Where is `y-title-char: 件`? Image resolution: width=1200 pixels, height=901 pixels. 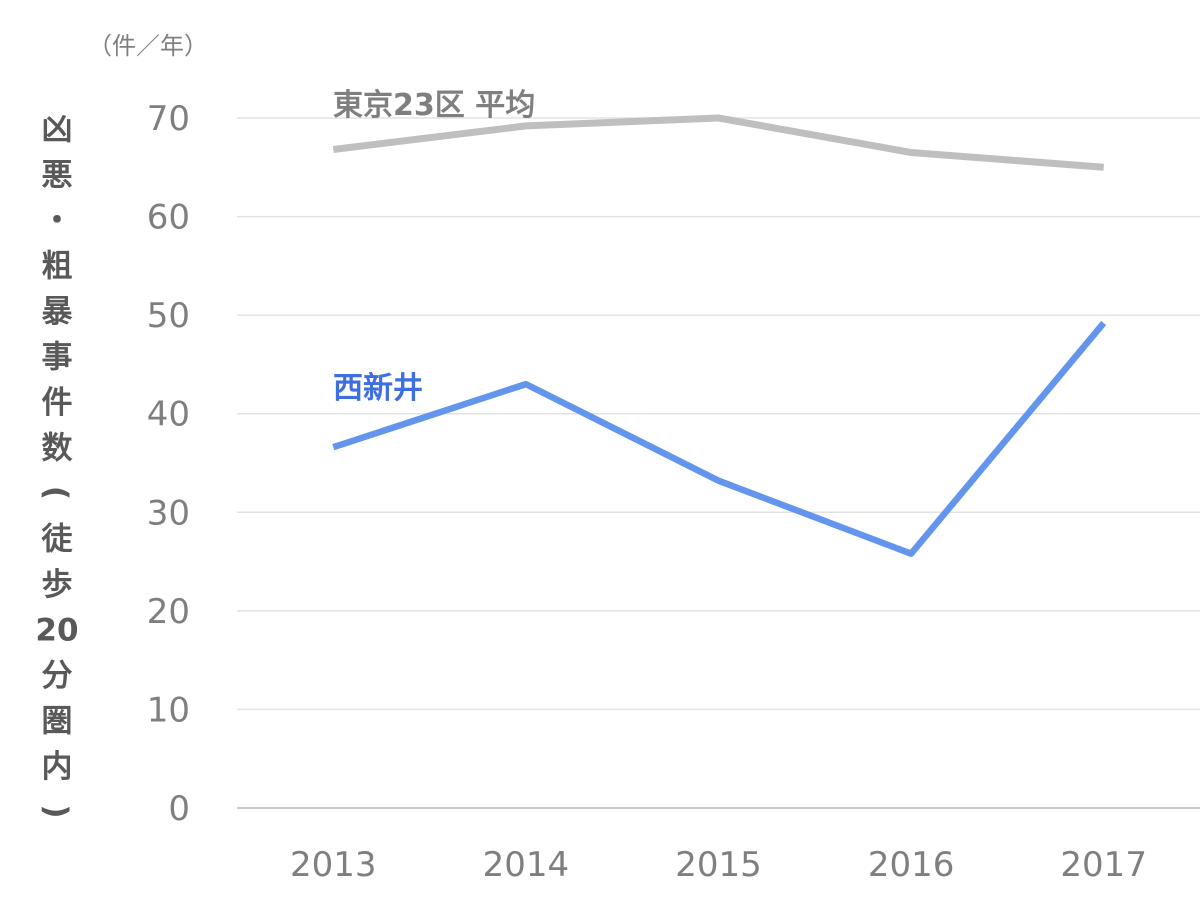 y-title-char: 件 is located at coordinates (57, 403).